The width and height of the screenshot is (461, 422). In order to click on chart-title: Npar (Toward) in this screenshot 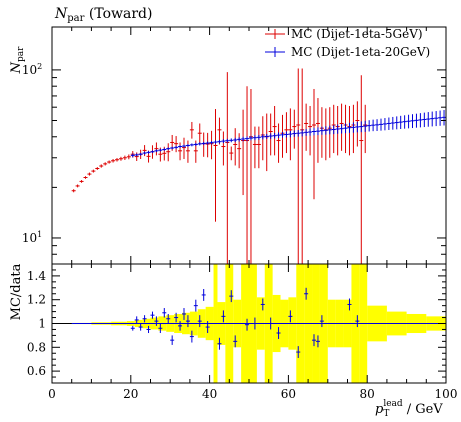, I will do `click(103, 15)`.